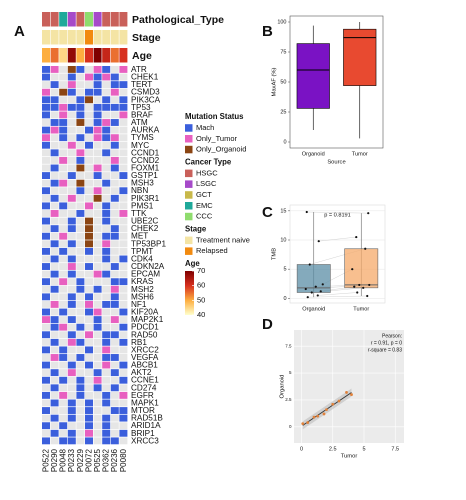 The height and width of the screenshot is (500, 466). What do you see at coordinates (361, 268) in the screenshot?
I see `box` at bounding box center [361, 268].